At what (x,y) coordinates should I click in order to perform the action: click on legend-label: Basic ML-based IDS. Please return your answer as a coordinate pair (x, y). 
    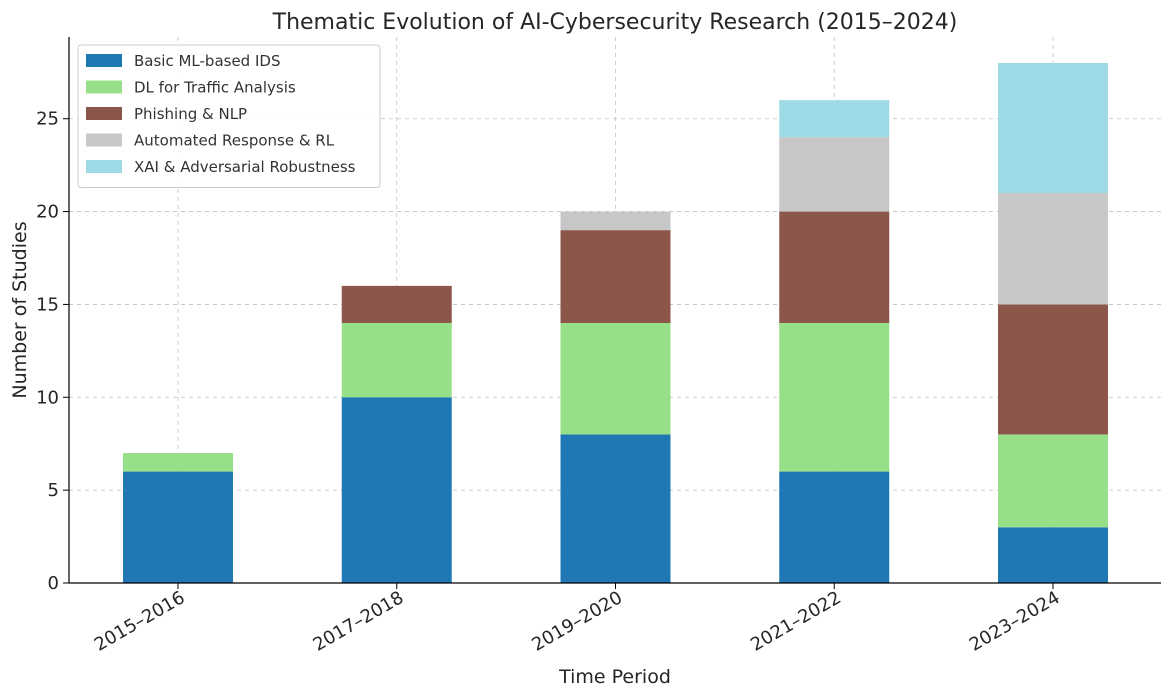
    Looking at the image, I should click on (207, 61).